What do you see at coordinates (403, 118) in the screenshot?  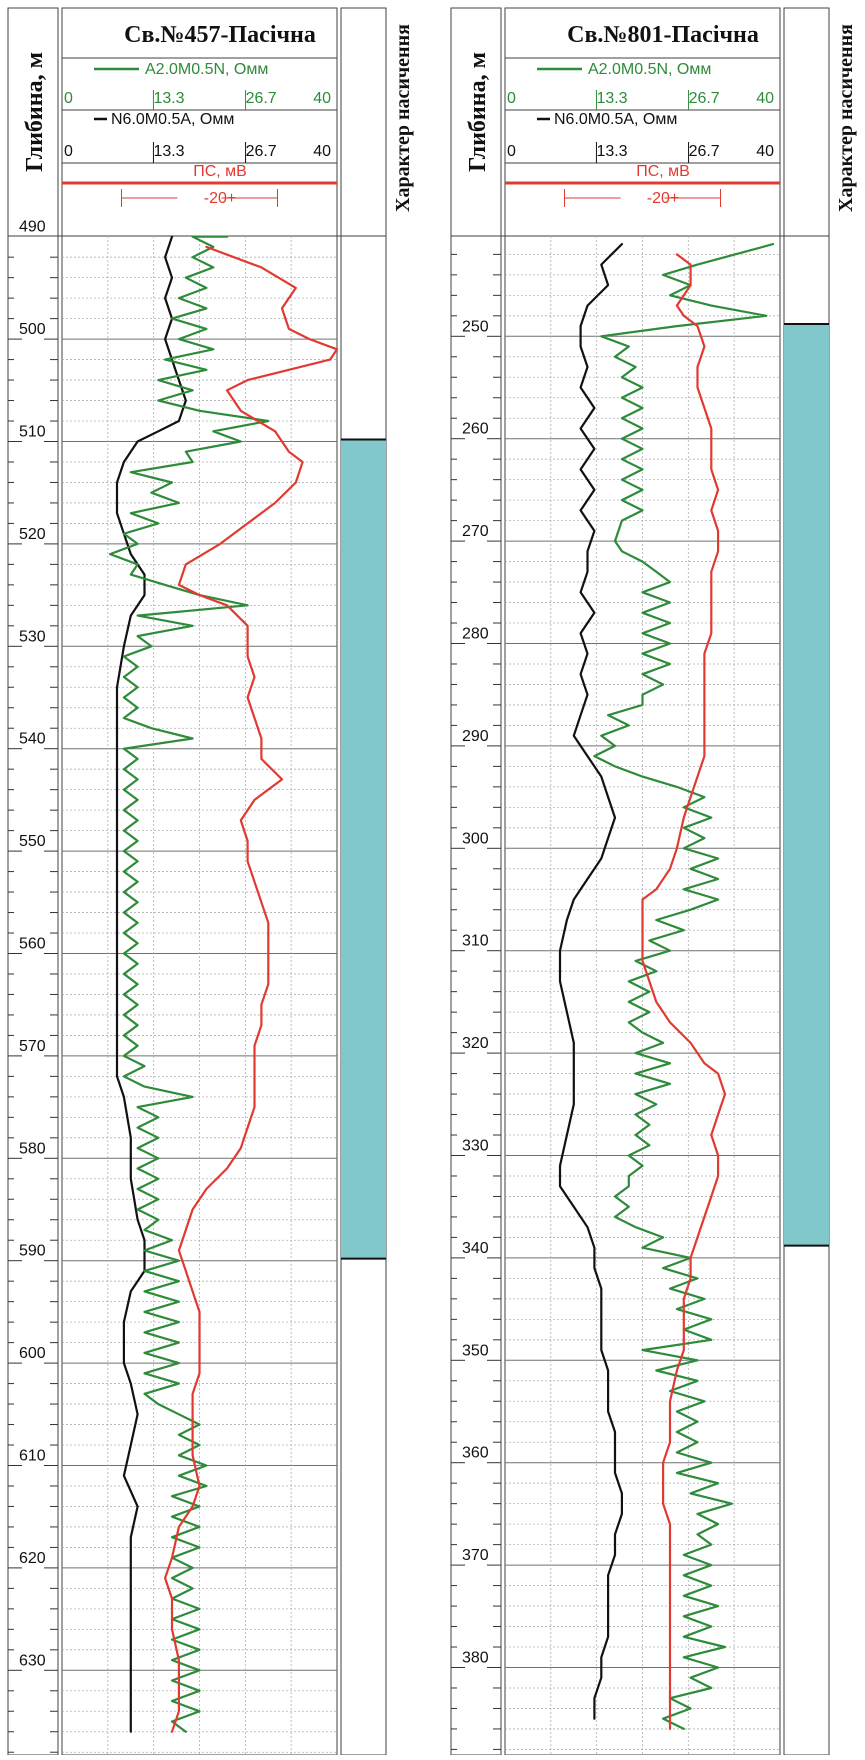 I see `well-457-saturation-header: Характер насичення` at bounding box center [403, 118].